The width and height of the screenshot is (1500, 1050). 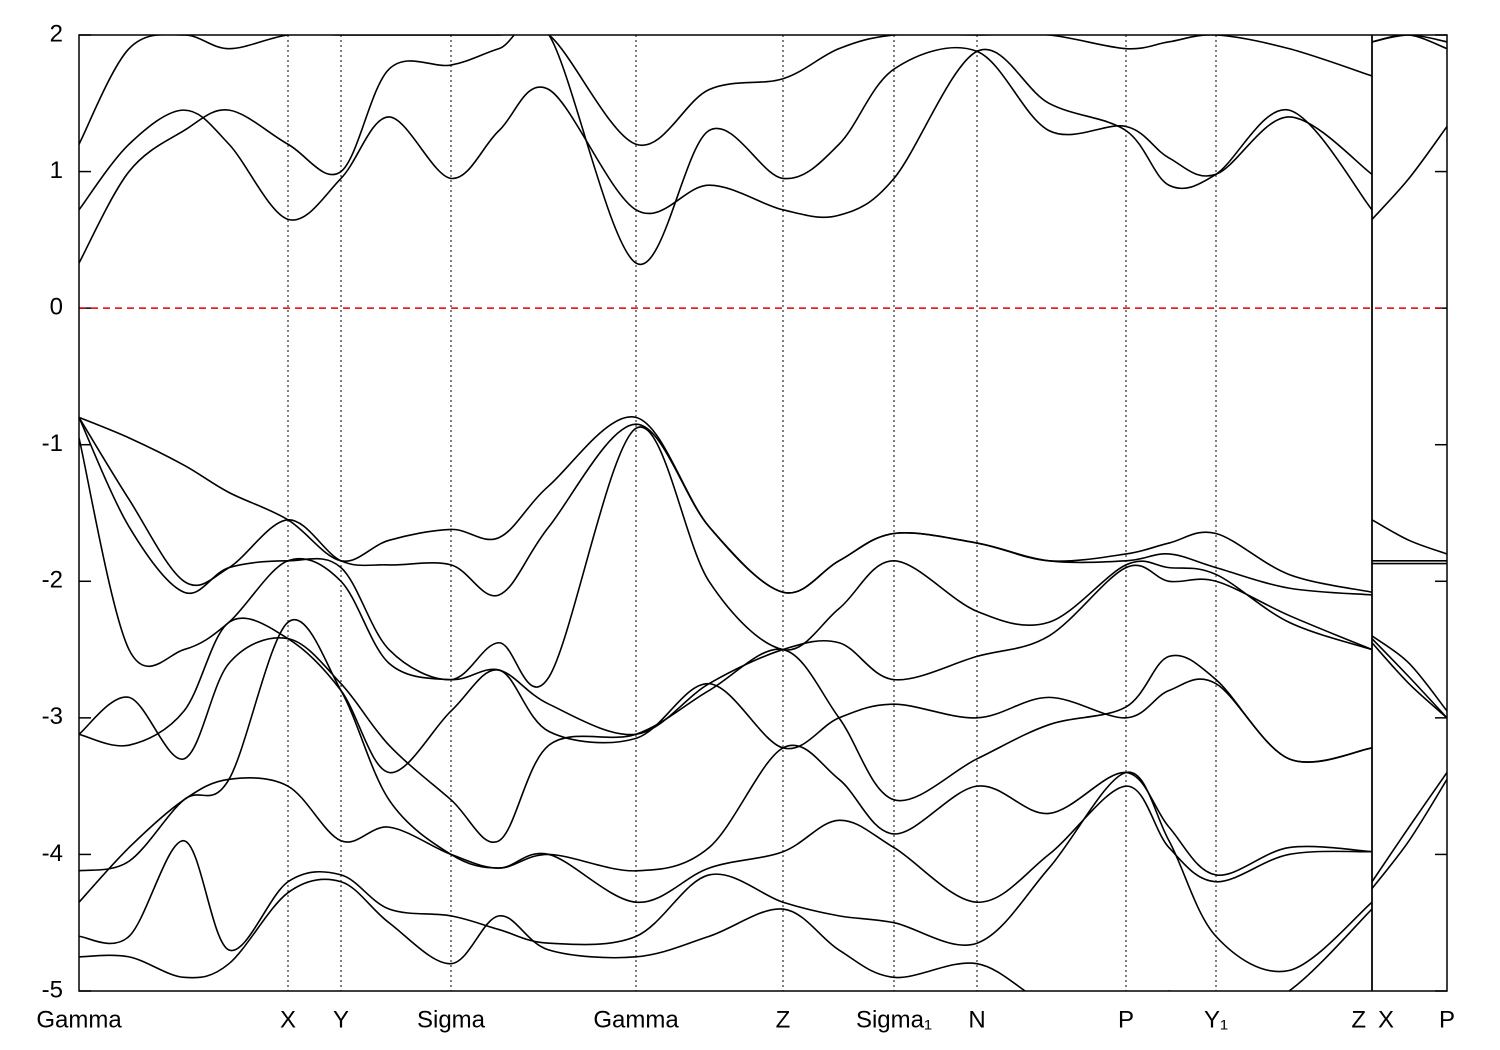 What do you see at coordinates (52, 443) in the screenshot?
I see `y-tick-label: -1` at bounding box center [52, 443].